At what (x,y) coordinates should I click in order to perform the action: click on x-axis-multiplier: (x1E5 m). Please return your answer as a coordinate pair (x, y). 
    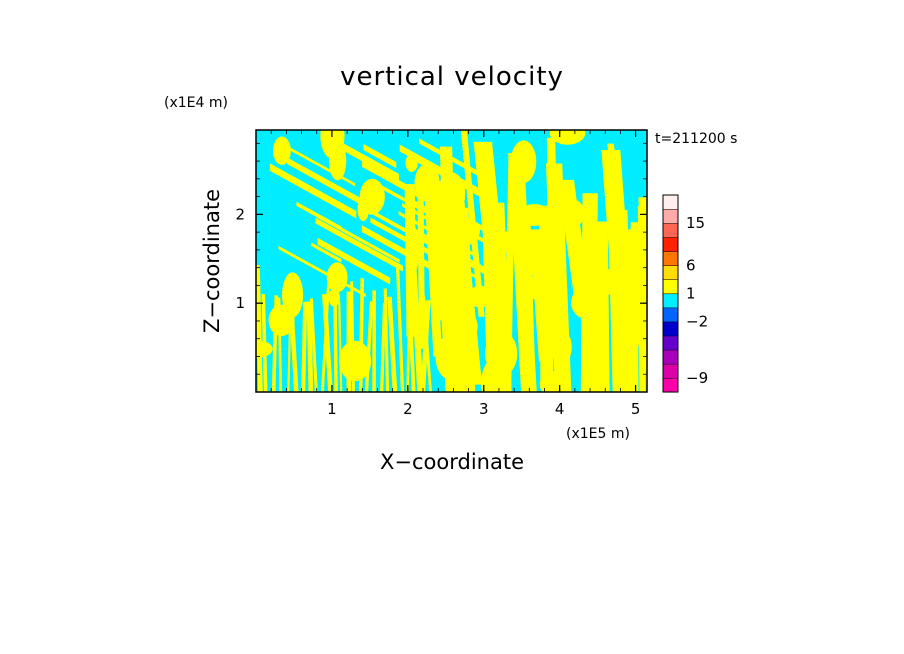
    Looking at the image, I should click on (598, 434).